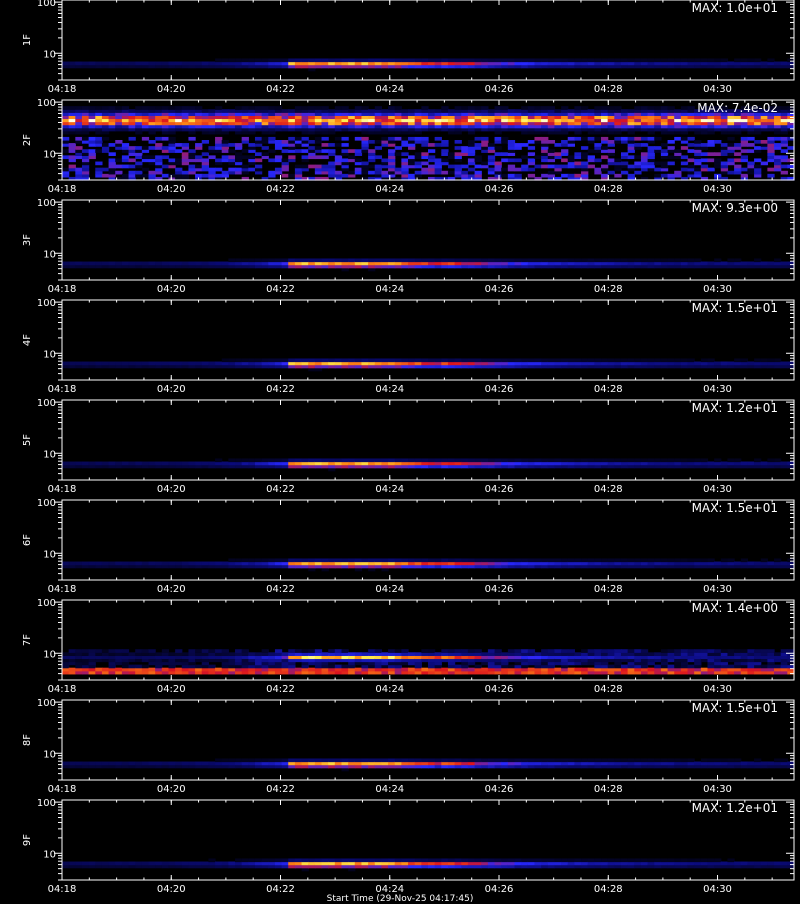  I want to click on max-label: MAX: 7.4e-02, so click(737, 108).